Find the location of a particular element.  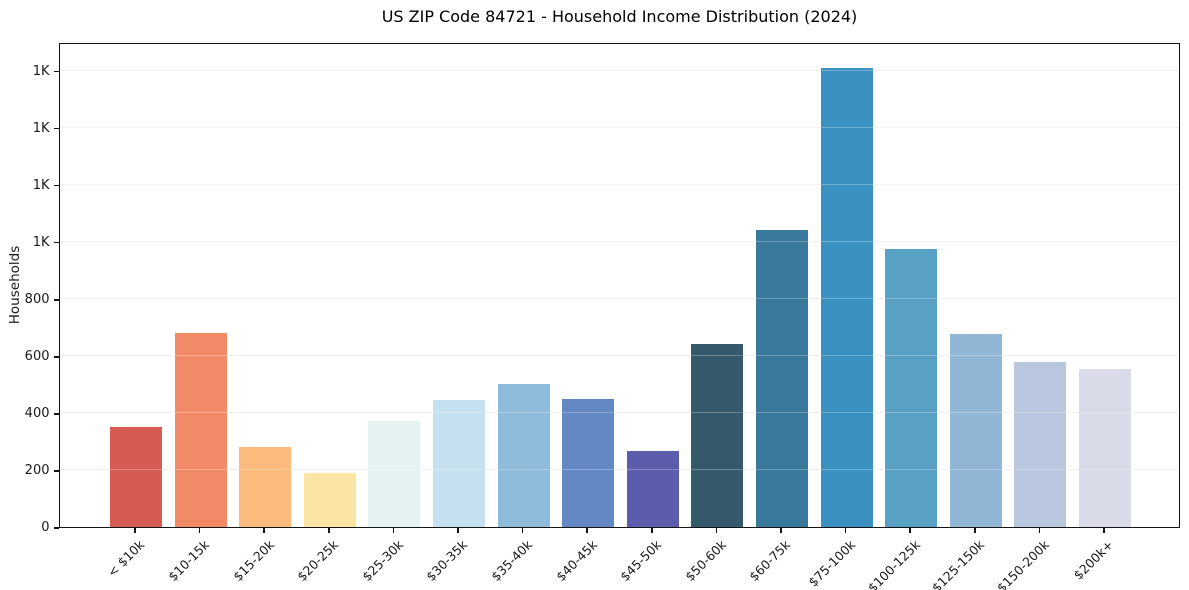

x-tick-label: $40-45k is located at coordinates (576, 561).